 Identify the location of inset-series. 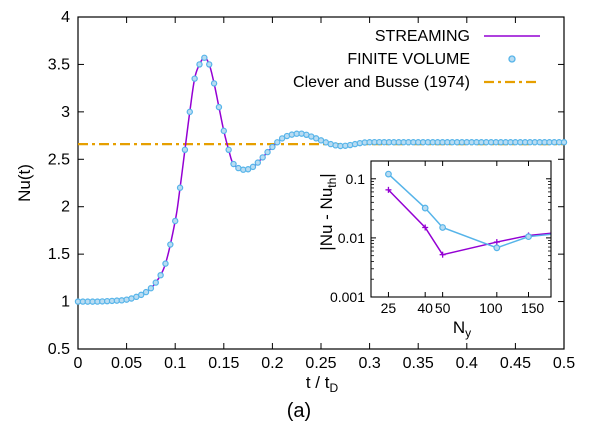
(468, 214).